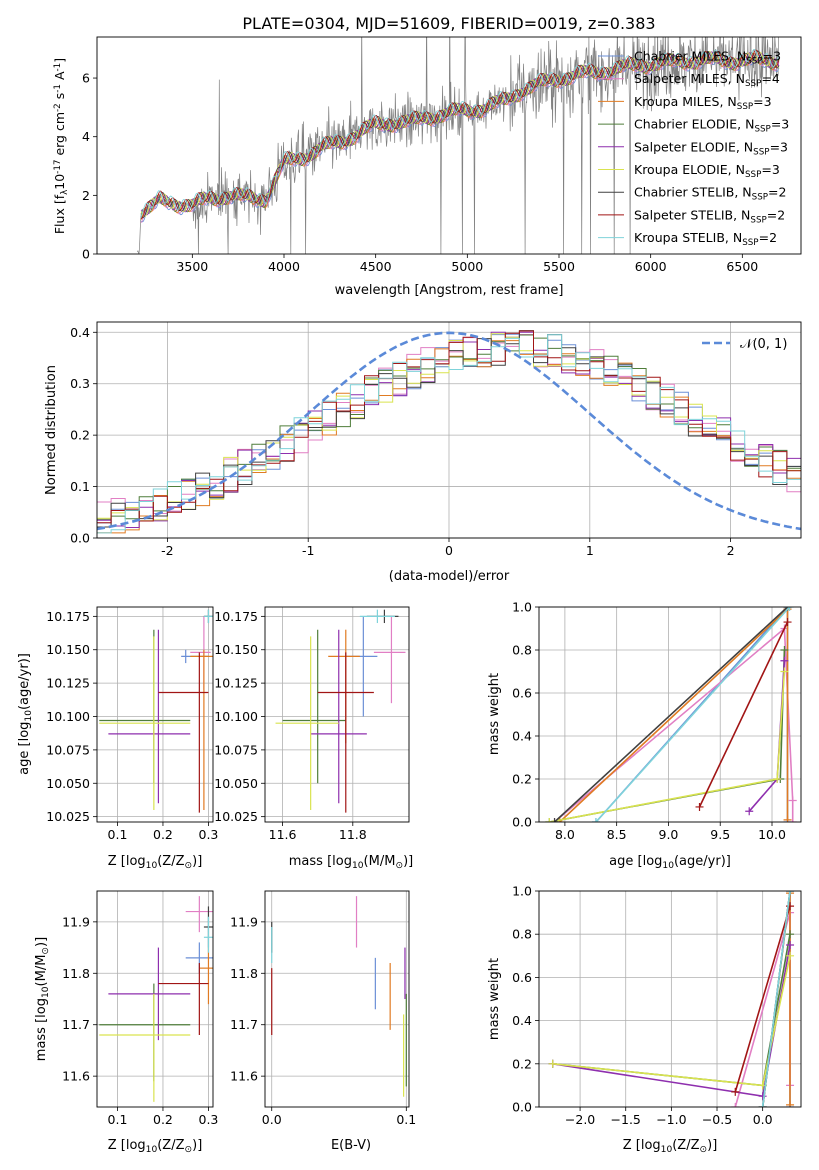 Image resolution: width=819 pixels, height=1170 pixels. I want to click on x-tick-label: 5500, so click(559, 266).